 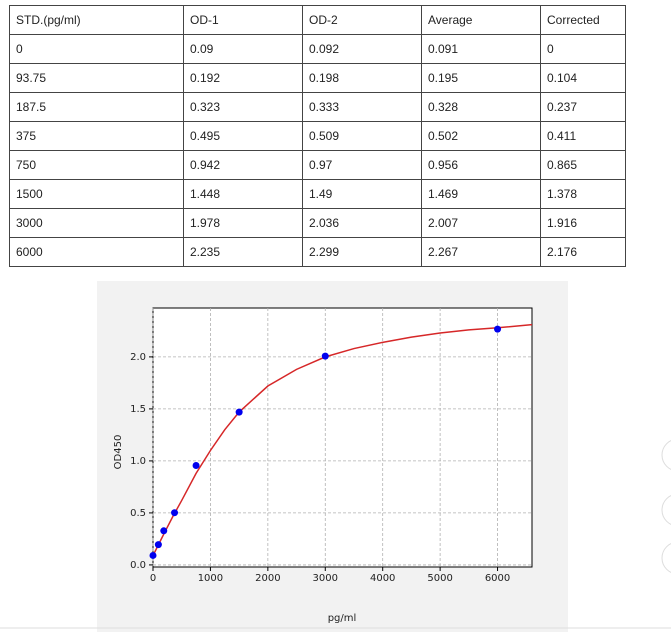 What do you see at coordinates (481, 78) in the screenshot?
I see `table-cell: 0.195` at bounding box center [481, 78].